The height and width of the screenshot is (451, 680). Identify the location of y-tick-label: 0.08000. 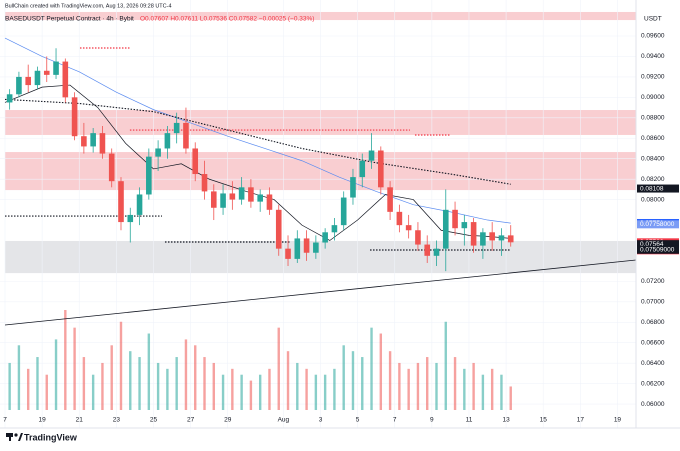
(653, 199).